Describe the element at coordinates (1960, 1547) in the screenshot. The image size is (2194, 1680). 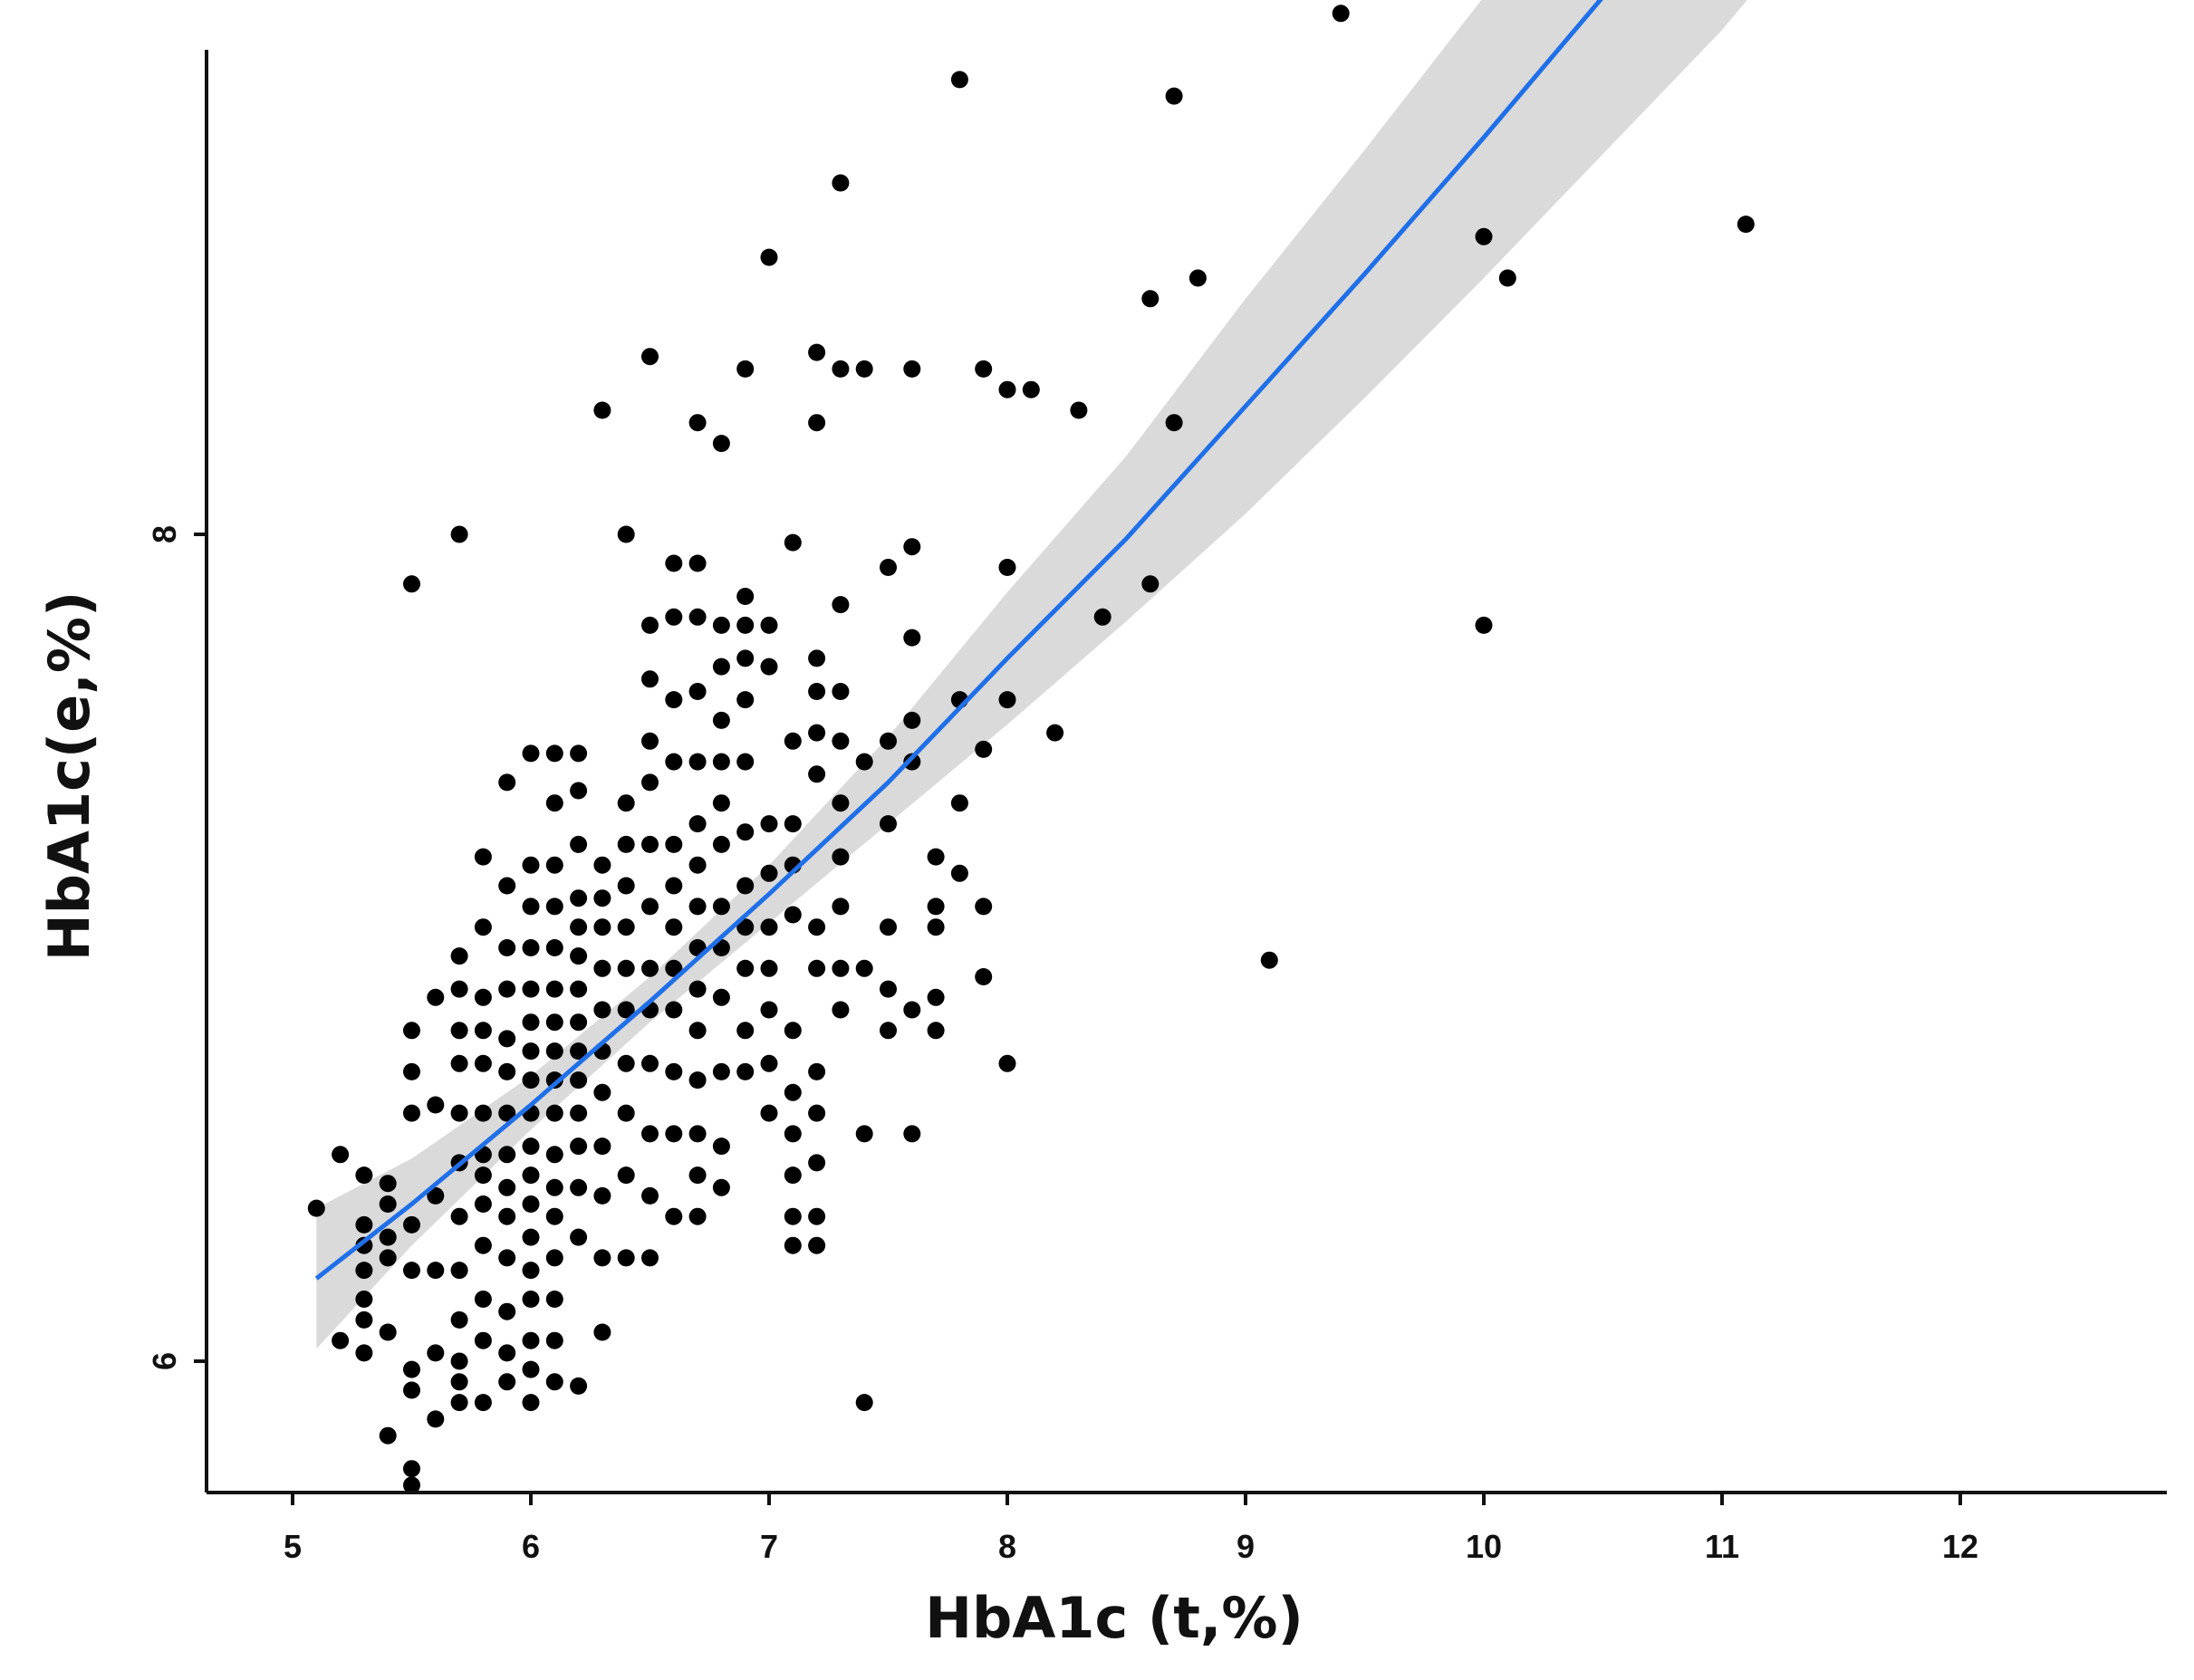
I see `x-tick-label: 12` at that location.